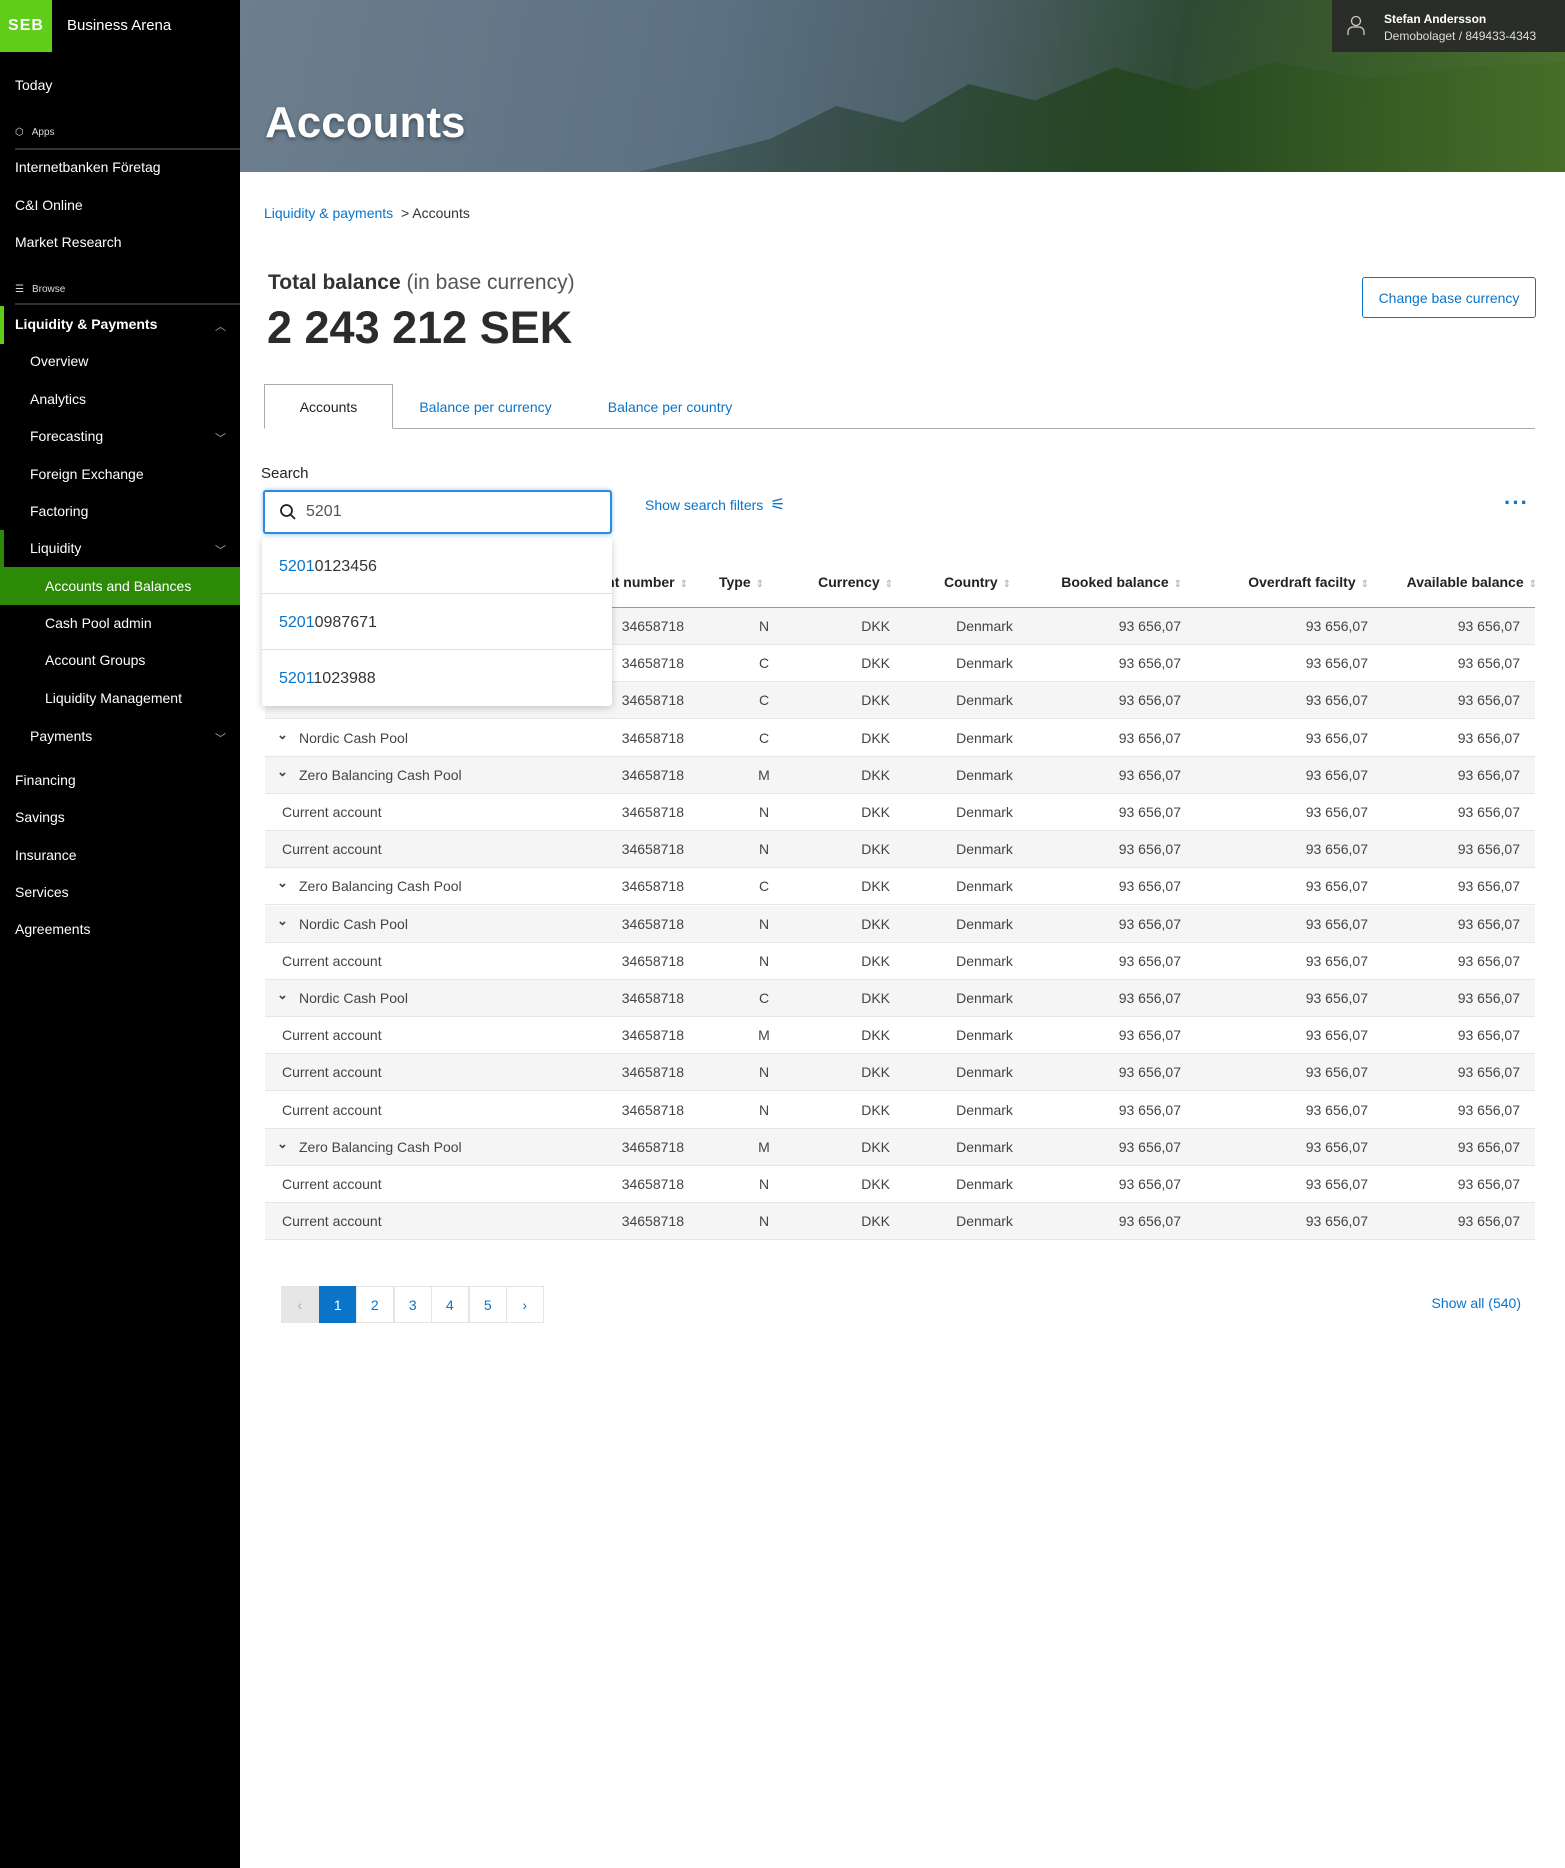  What do you see at coordinates (327, 678) in the screenshot?
I see `suggestion-item: 52011023988` at bounding box center [327, 678].